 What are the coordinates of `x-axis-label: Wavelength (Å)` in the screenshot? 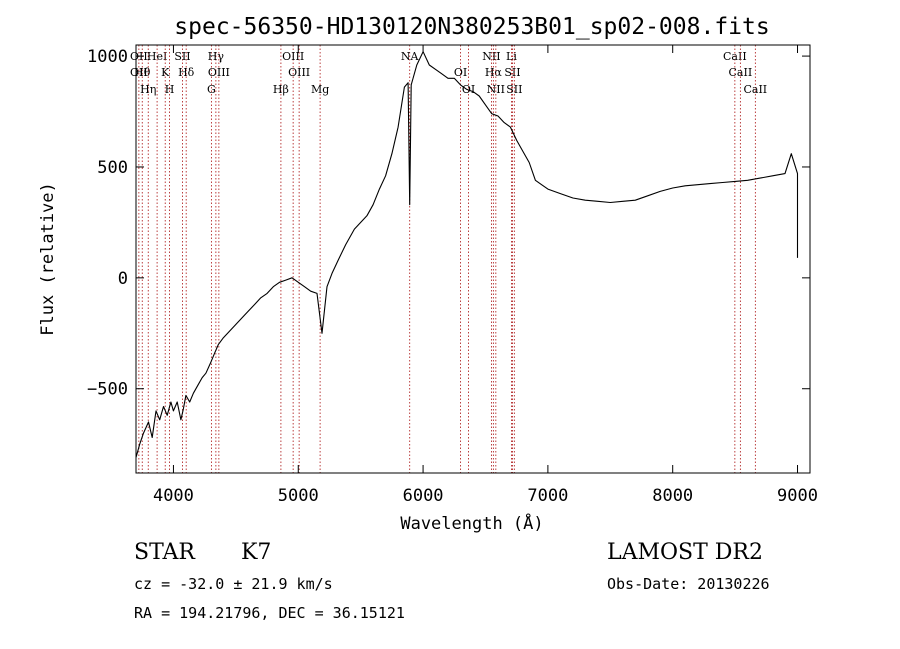 It's located at (471, 523).